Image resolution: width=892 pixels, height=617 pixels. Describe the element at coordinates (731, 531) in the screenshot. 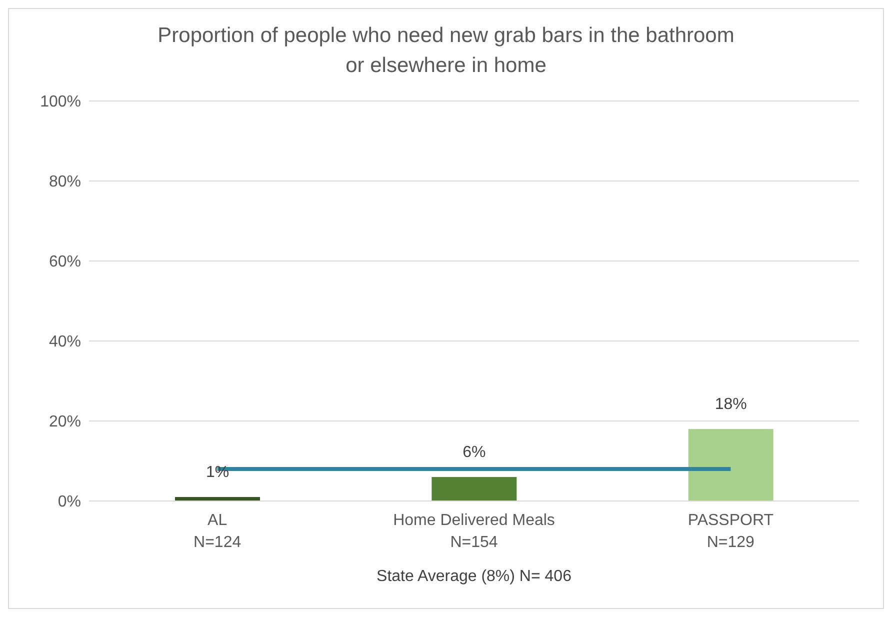

I see `x-tick-label: PASSPORT N=129` at that location.